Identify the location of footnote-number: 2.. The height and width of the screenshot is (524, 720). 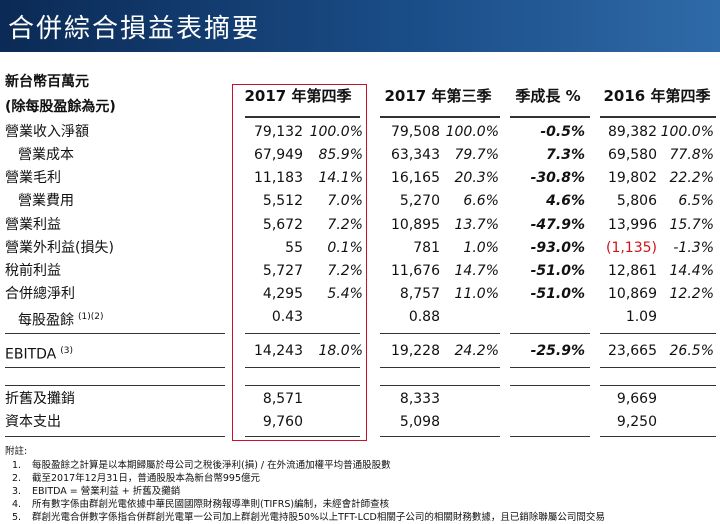
(17, 478).